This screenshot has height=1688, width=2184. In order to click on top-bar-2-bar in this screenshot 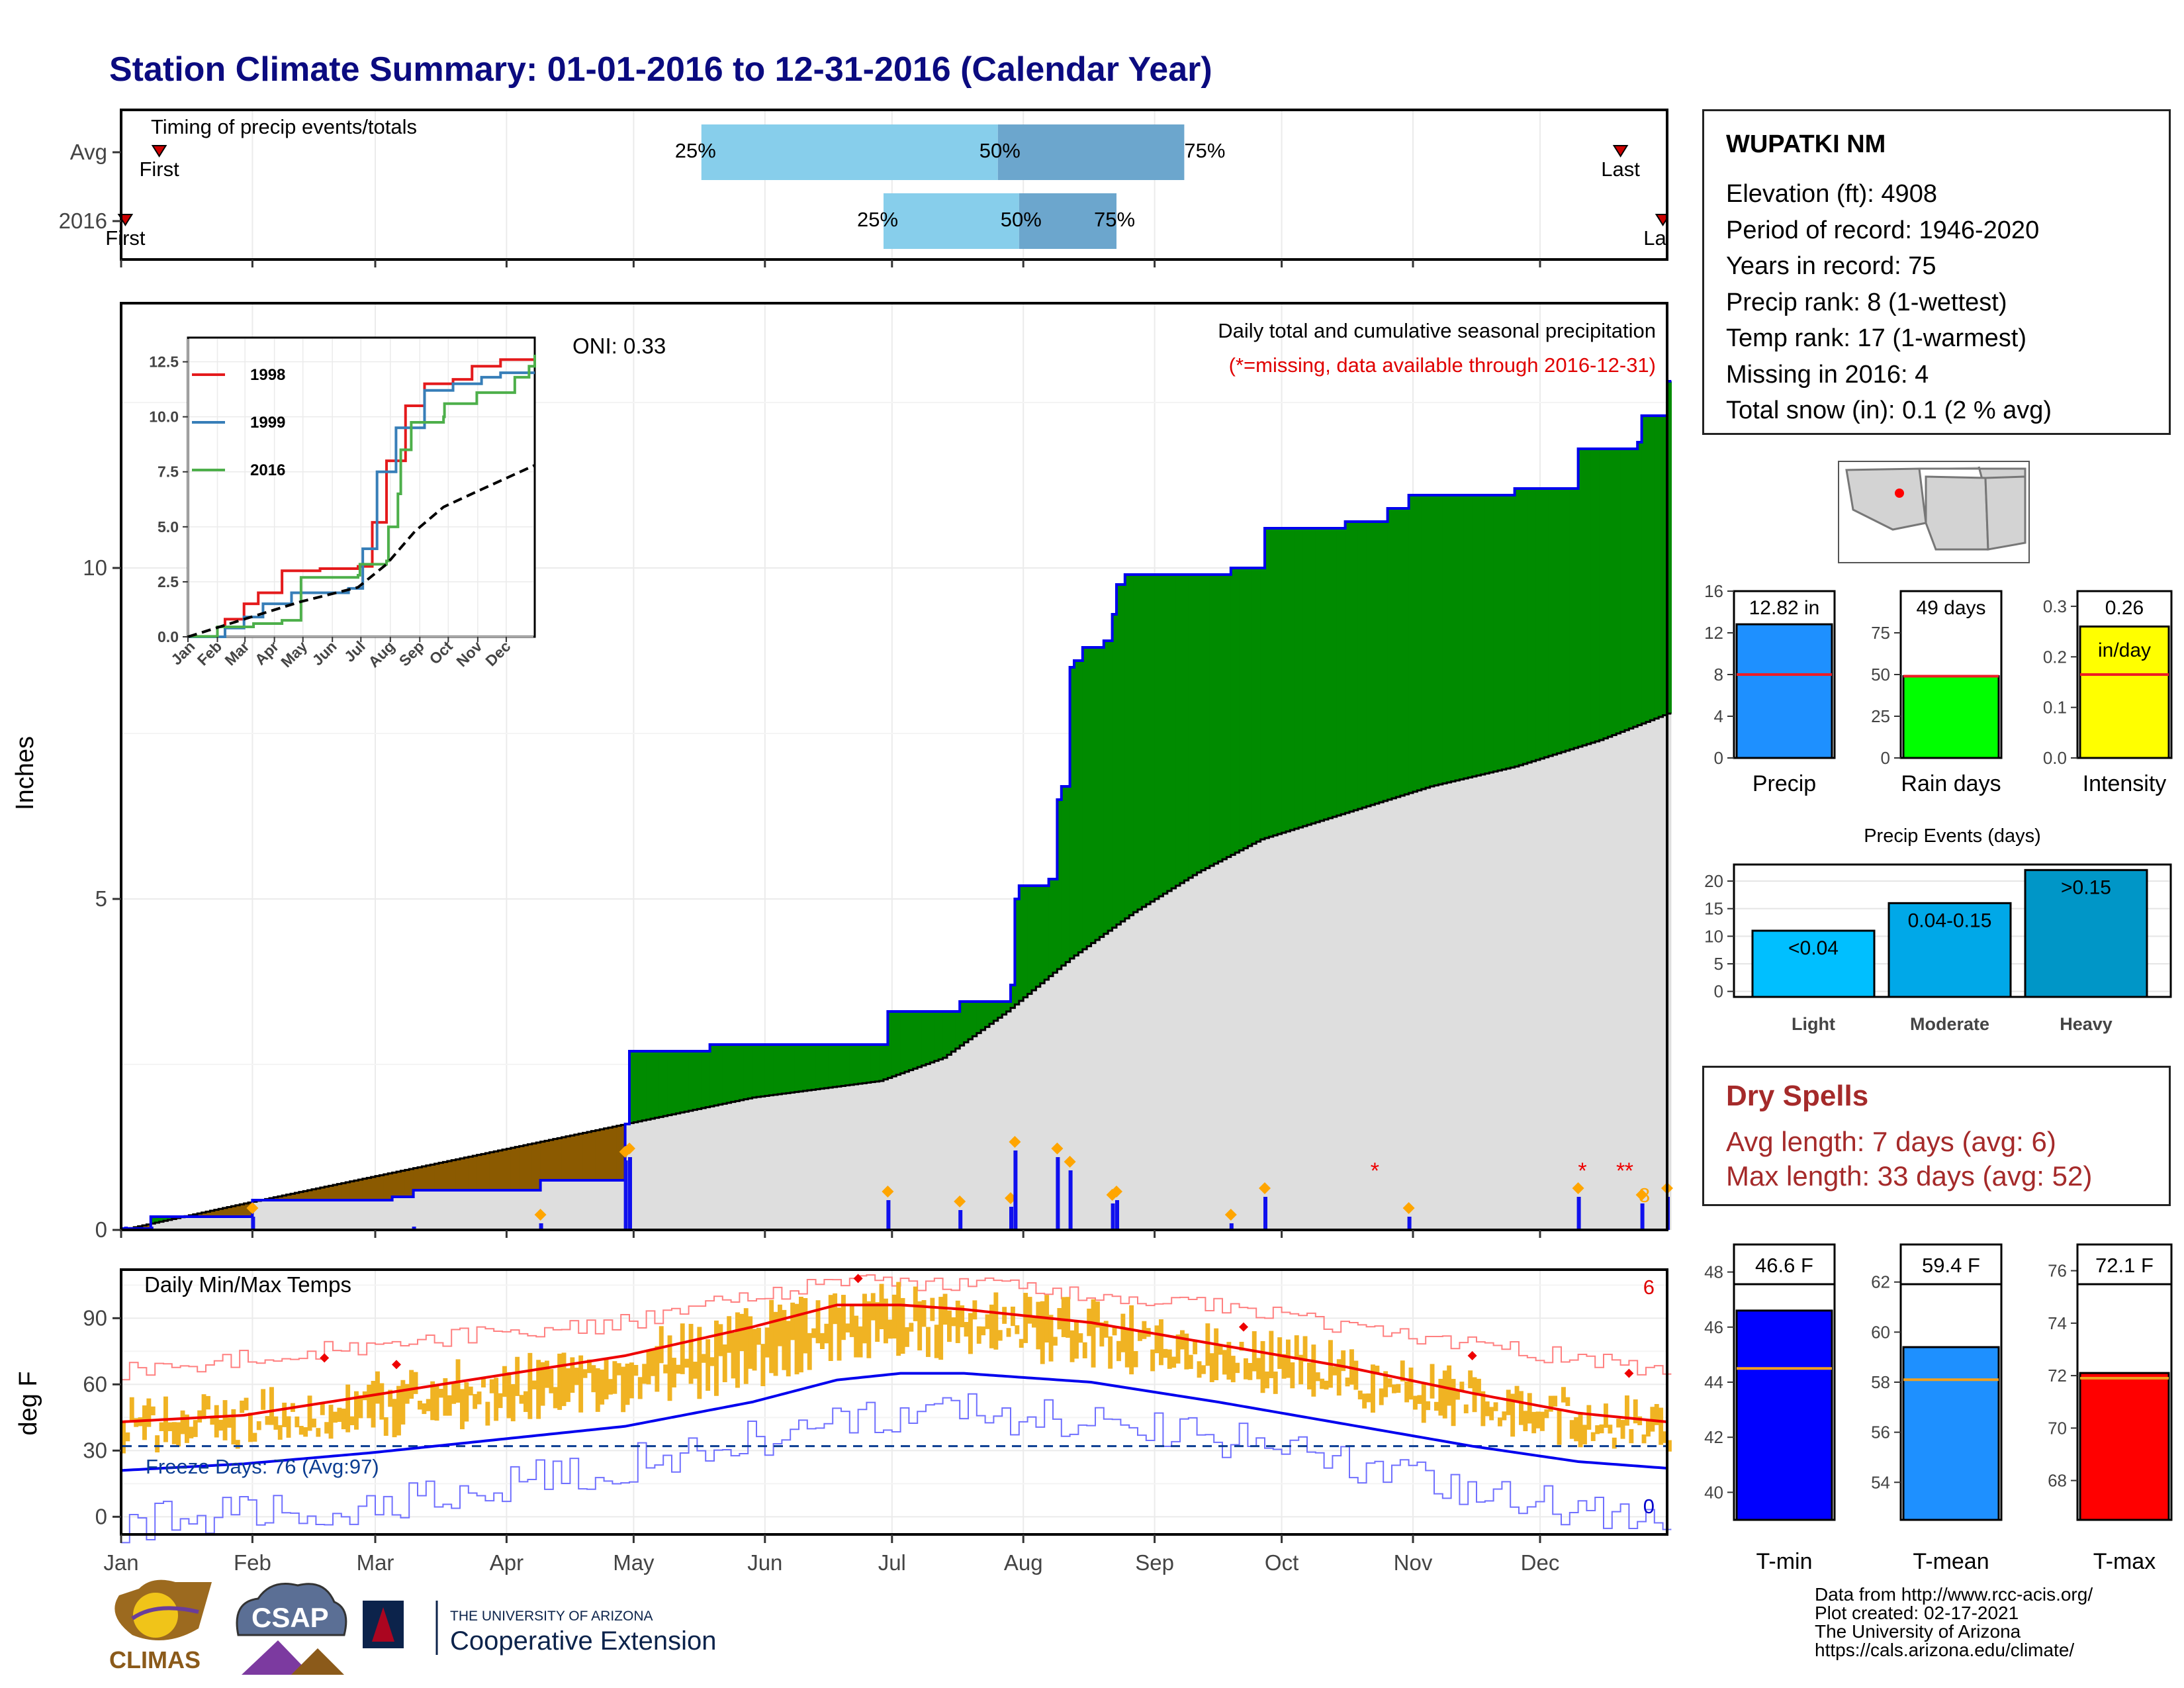, I will do `click(2124, 692)`.